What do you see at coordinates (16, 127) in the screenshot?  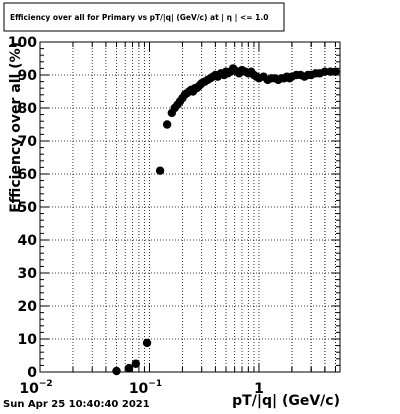 I see `y-axis-title: Efficiency over all (%)` at bounding box center [16, 127].